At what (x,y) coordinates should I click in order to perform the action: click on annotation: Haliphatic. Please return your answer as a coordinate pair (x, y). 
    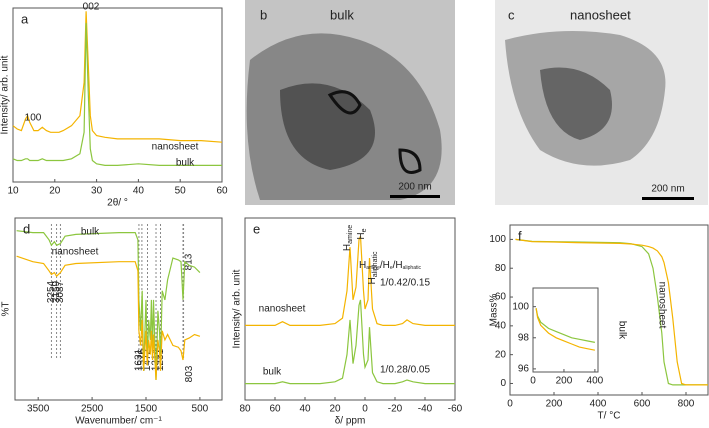
    Looking at the image, I should click on (373, 267).